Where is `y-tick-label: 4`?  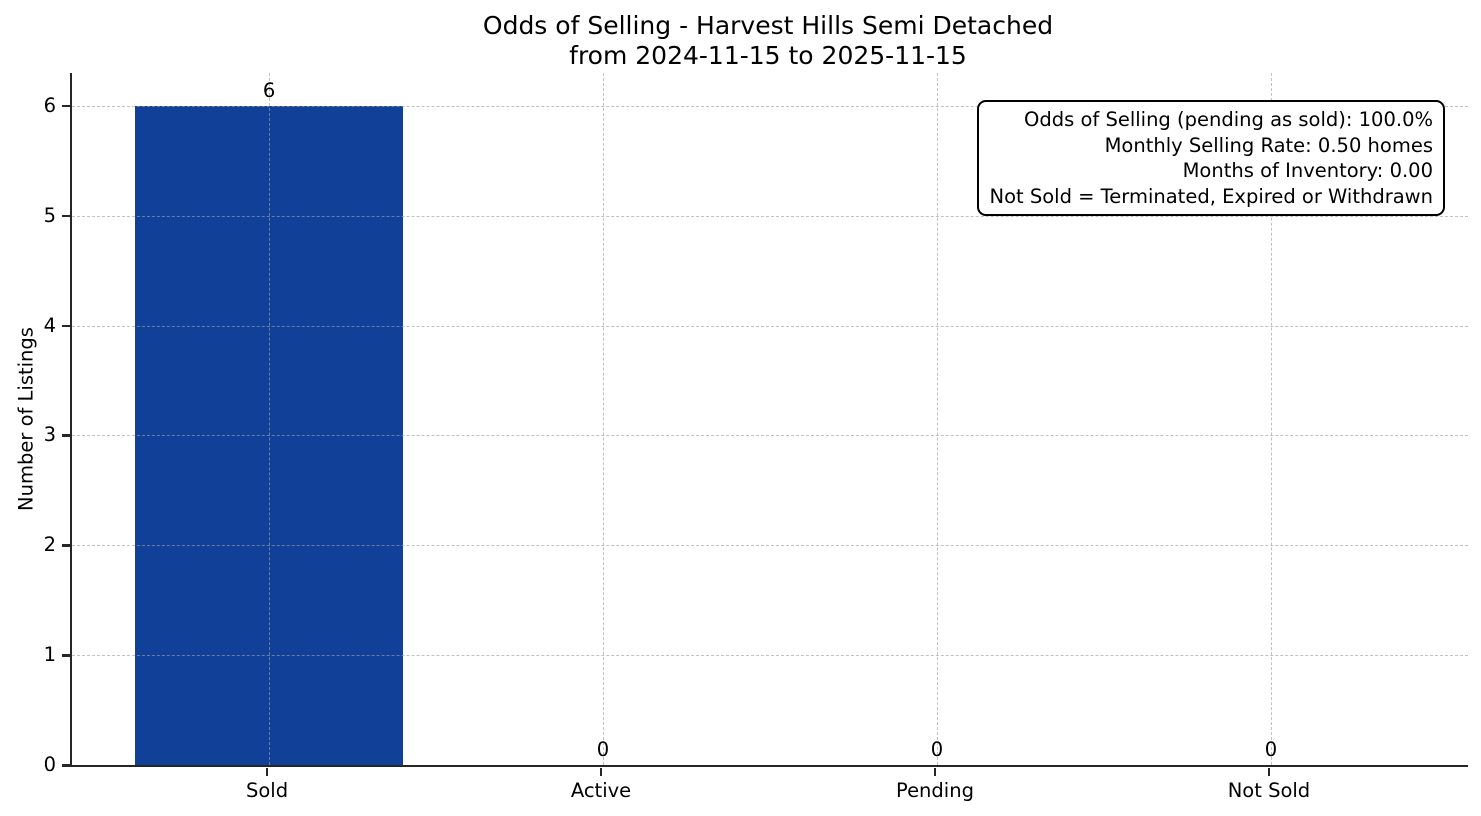 y-tick-label: 4 is located at coordinates (49, 325).